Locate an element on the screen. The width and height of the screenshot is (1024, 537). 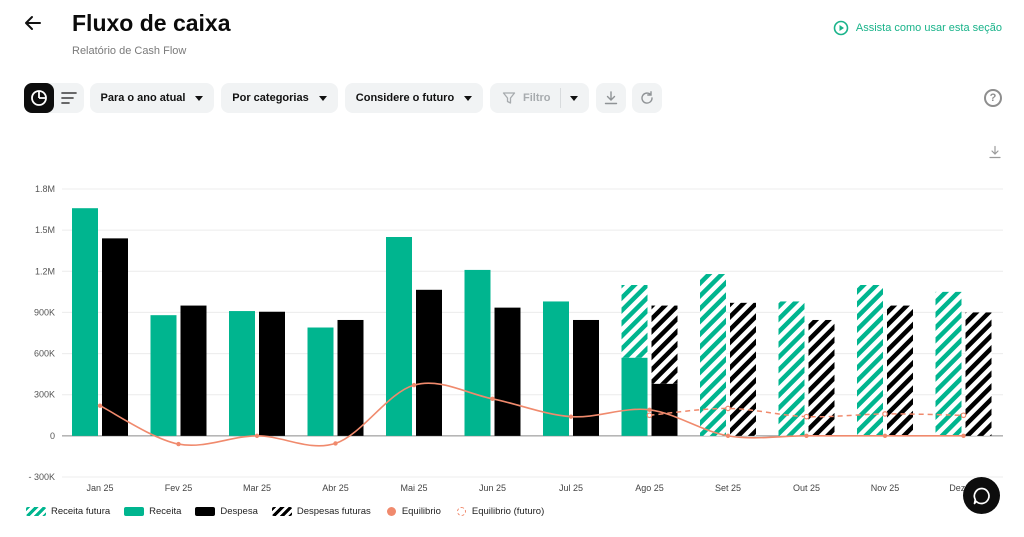
funnel-icon is located at coordinates (509, 98).